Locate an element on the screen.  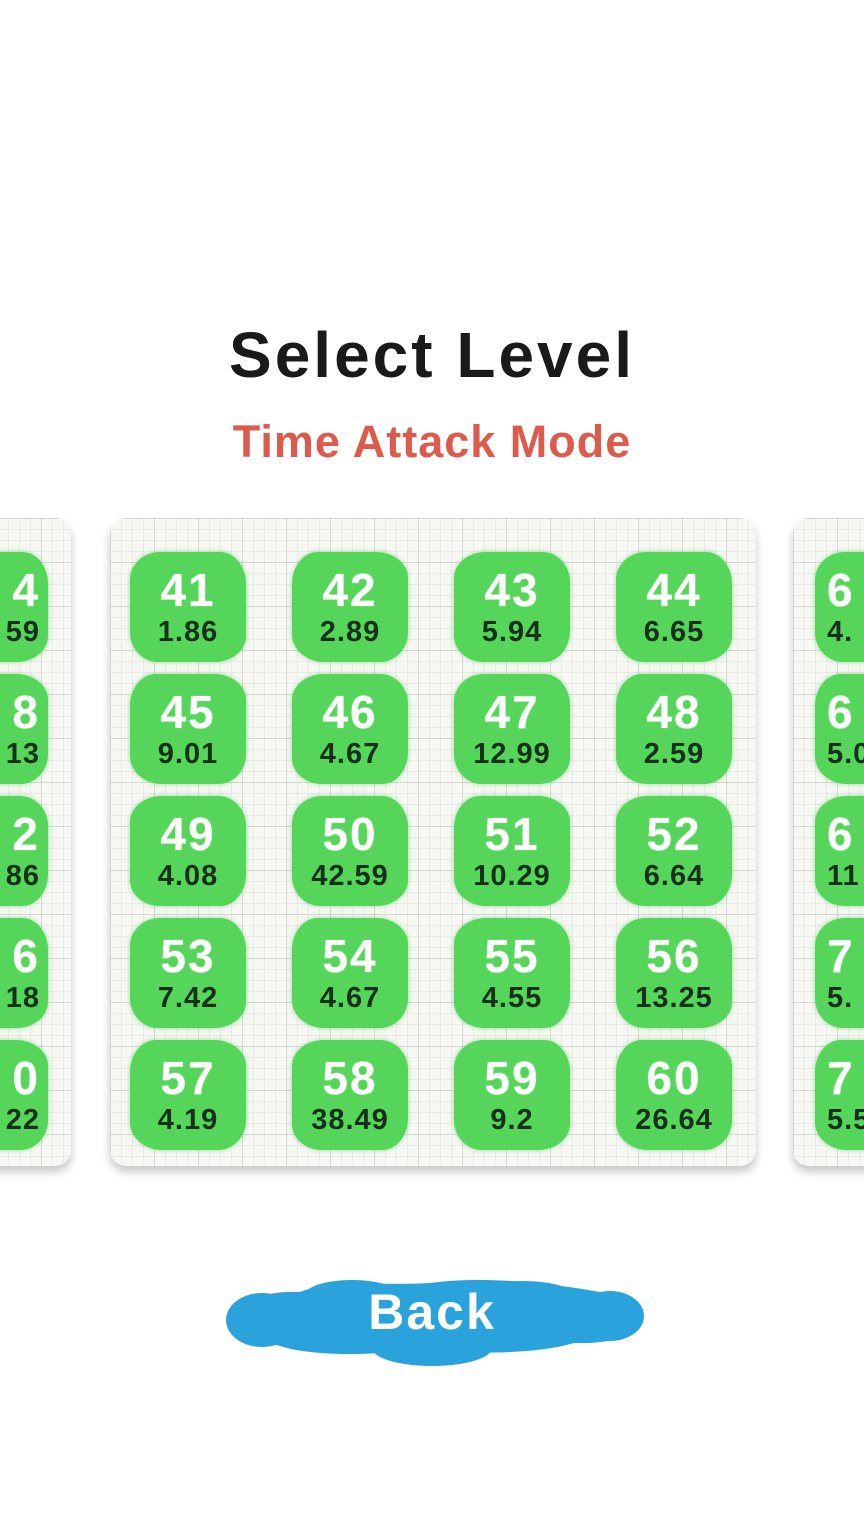
level-button-6: 6 5.0 is located at coordinates (839, 729).